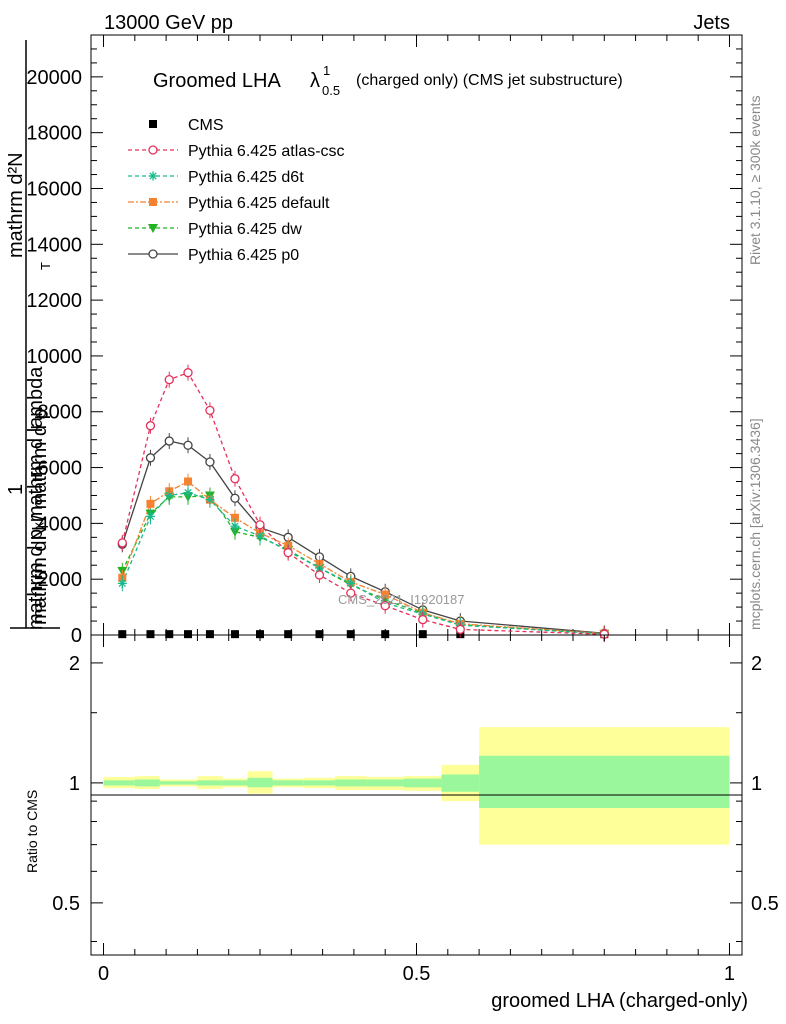 This screenshot has height=1024, width=786. Describe the element at coordinates (417, 974) in the screenshot. I see `ratio-xtick-label: 0.5` at that location.